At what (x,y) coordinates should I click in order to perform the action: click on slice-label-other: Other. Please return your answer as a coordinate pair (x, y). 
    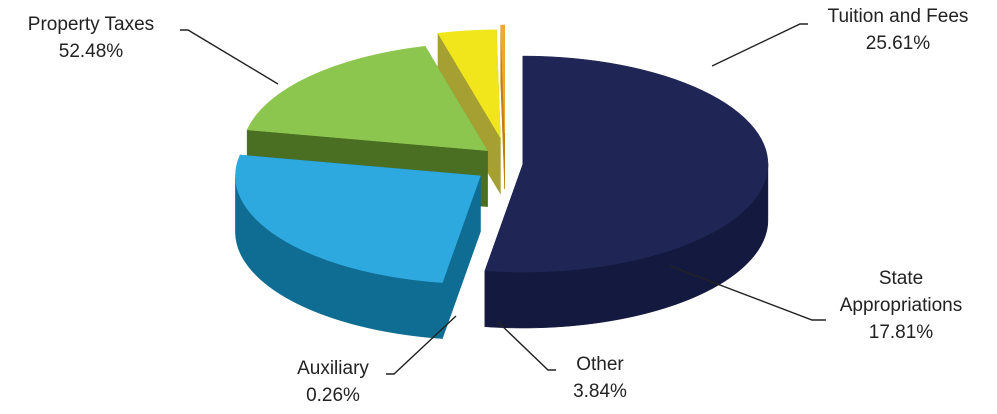
    Looking at the image, I should click on (600, 364).